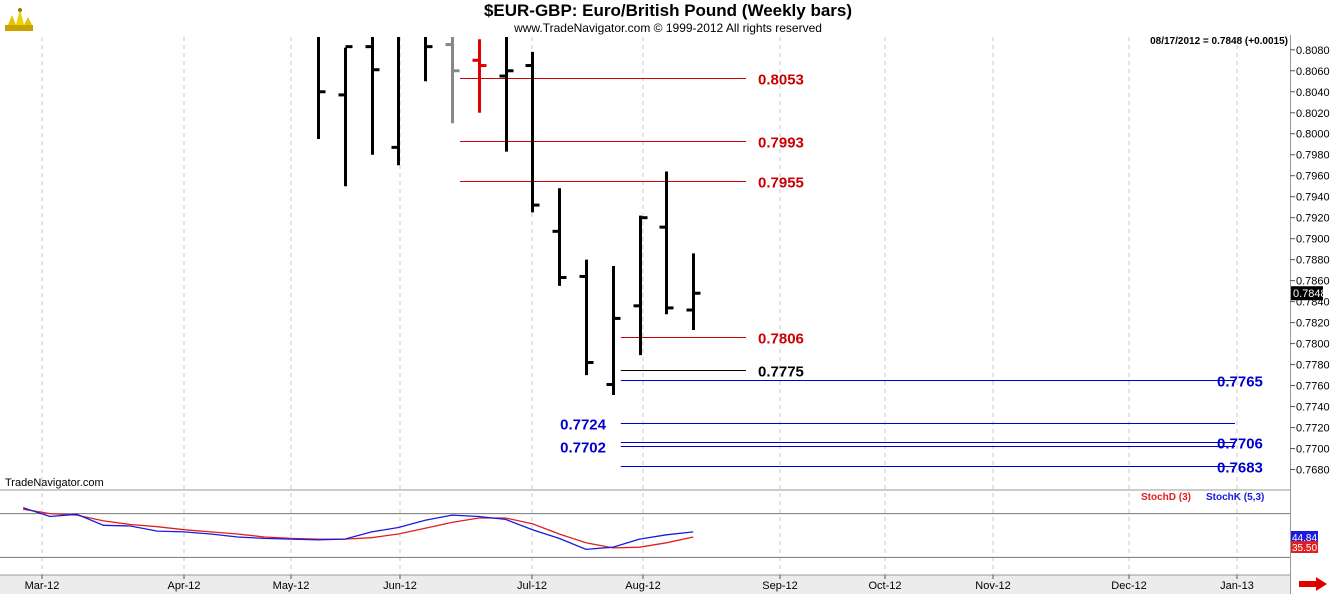  What do you see at coordinates (1313, 584) in the screenshot?
I see `scroll-right-arrow-icon` at bounding box center [1313, 584].